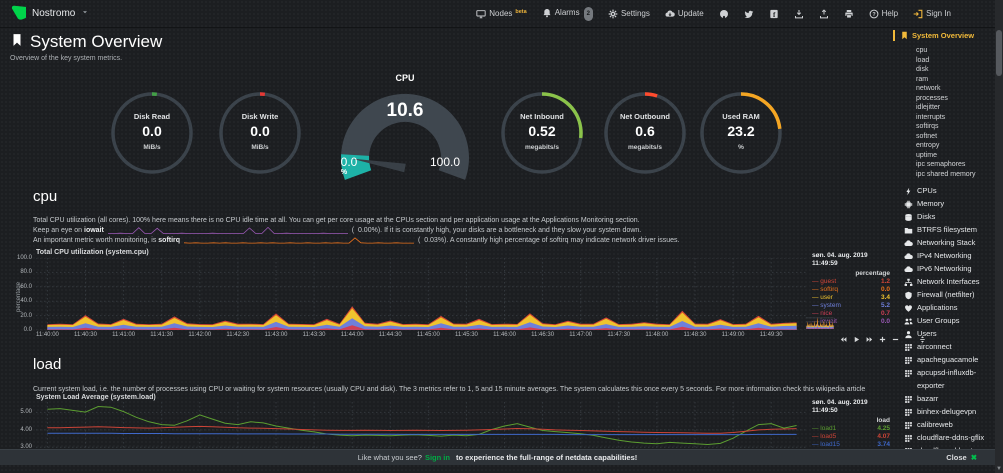 Image resolution: width=1003 pixels, height=473 pixels. Describe the element at coordinates (943, 294) in the screenshot. I see `sidebar-item-firewall-netfilter-: Firewall (netfilter)` at that location.